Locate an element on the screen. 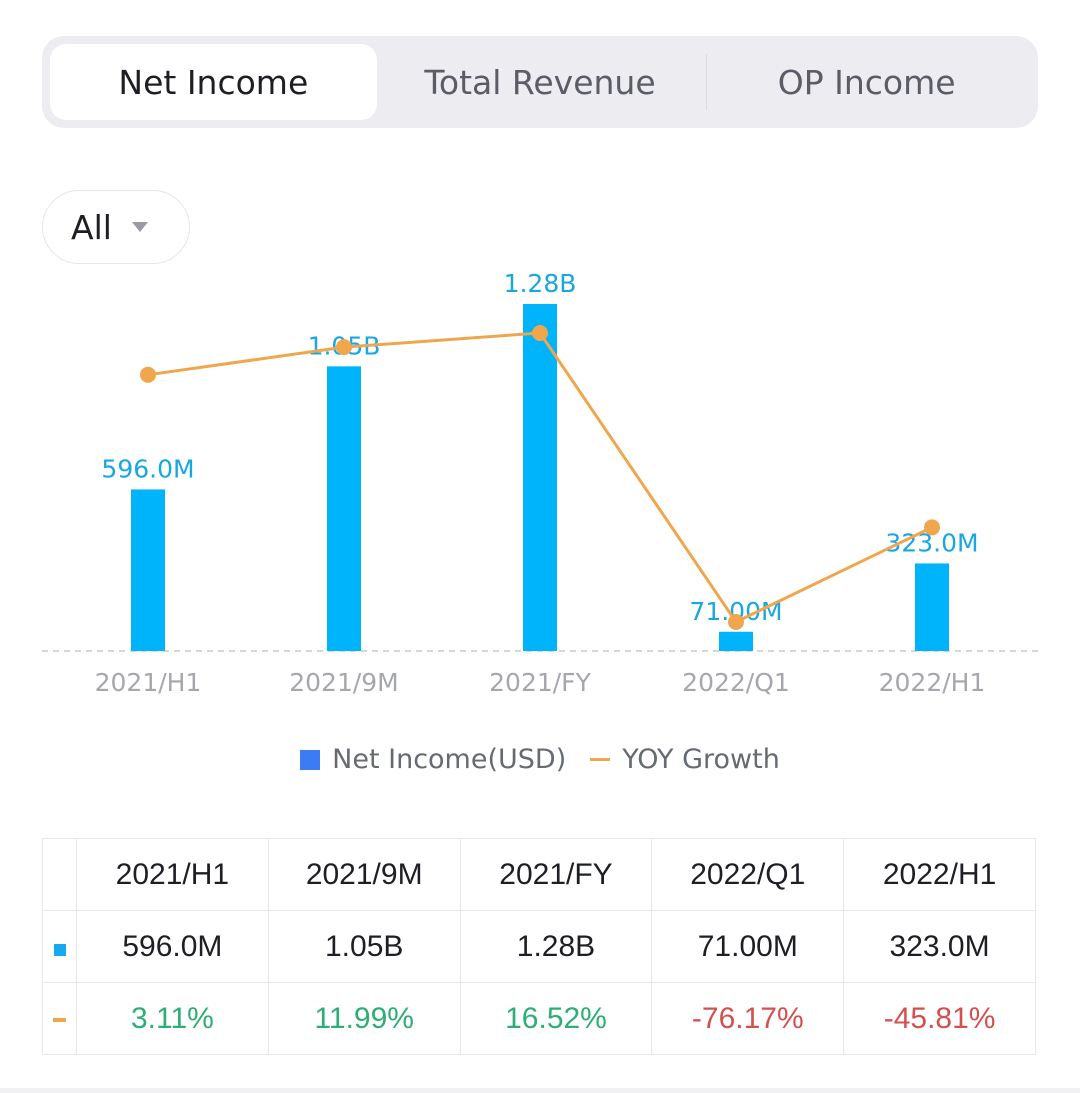 The height and width of the screenshot is (1093, 1080). table-cell: 1.28B is located at coordinates (556, 946).